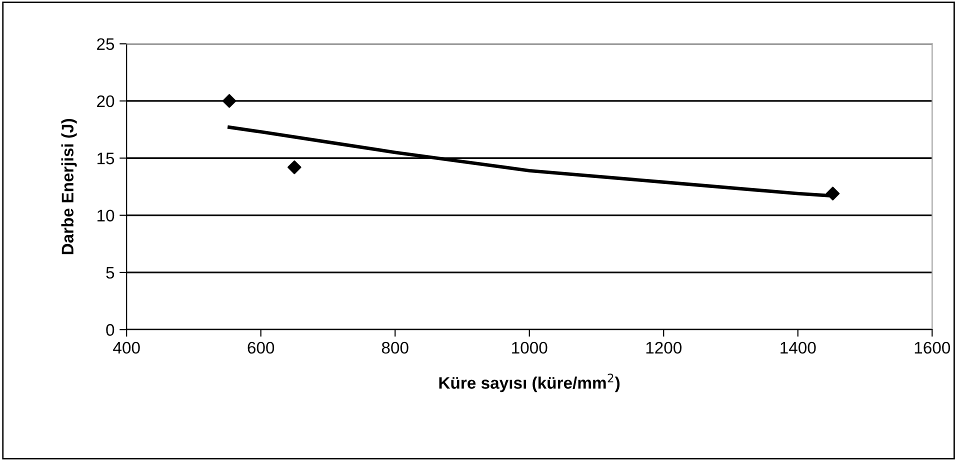  I want to click on y-axis-title: Darbe Enerjisi (J), so click(69, 186).